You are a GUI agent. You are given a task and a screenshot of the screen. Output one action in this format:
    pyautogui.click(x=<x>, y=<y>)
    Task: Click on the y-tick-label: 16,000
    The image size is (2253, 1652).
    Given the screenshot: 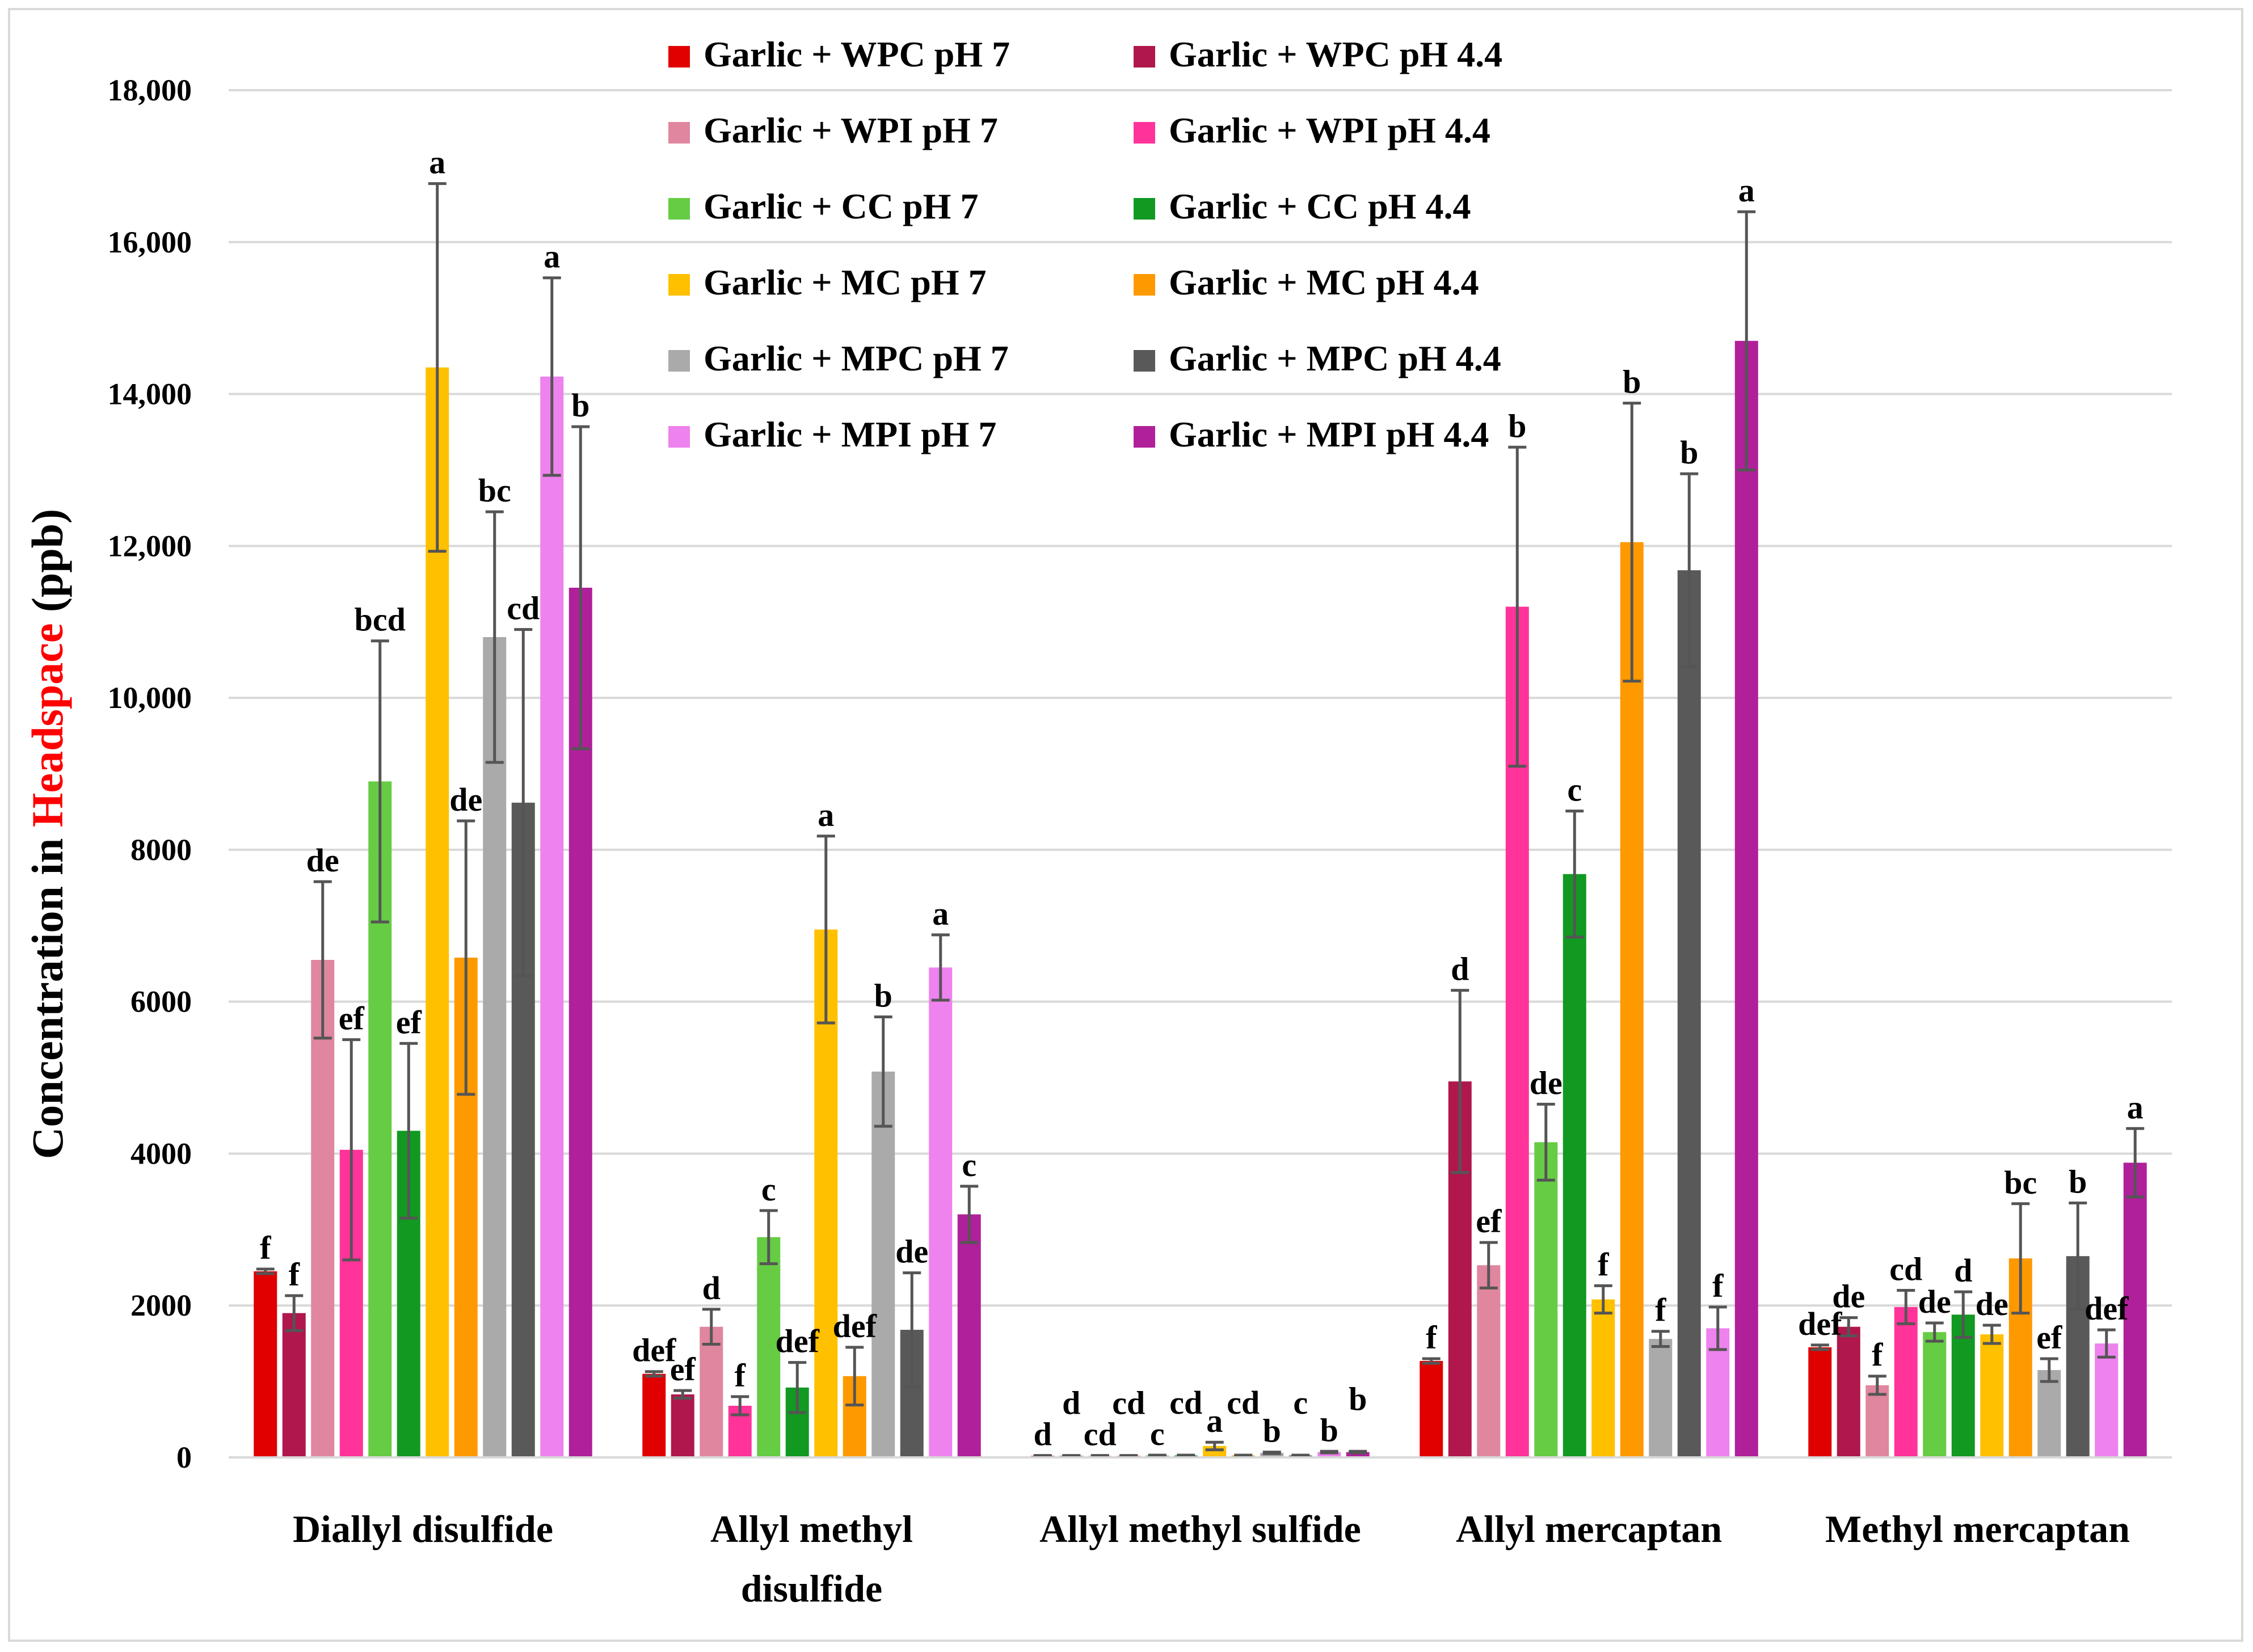 What is the action you would take?
    pyautogui.click(x=150, y=242)
    